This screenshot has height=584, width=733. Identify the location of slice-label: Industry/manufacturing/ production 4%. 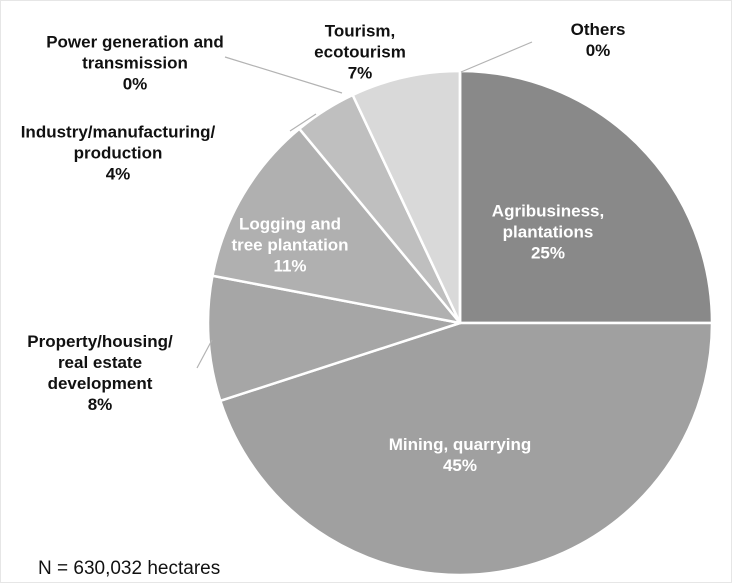
(118, 153).